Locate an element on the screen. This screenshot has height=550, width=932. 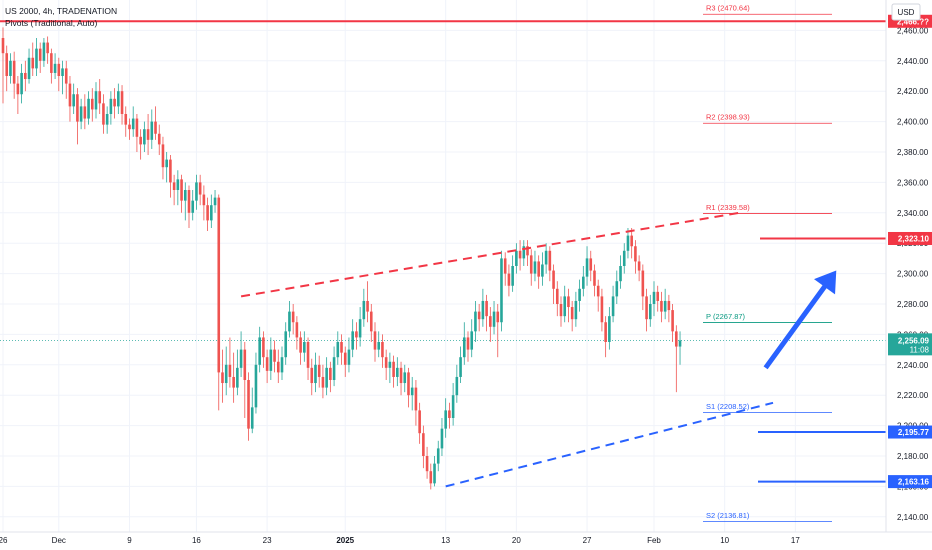
resistance-trendline is located at coordinates (490, 254).